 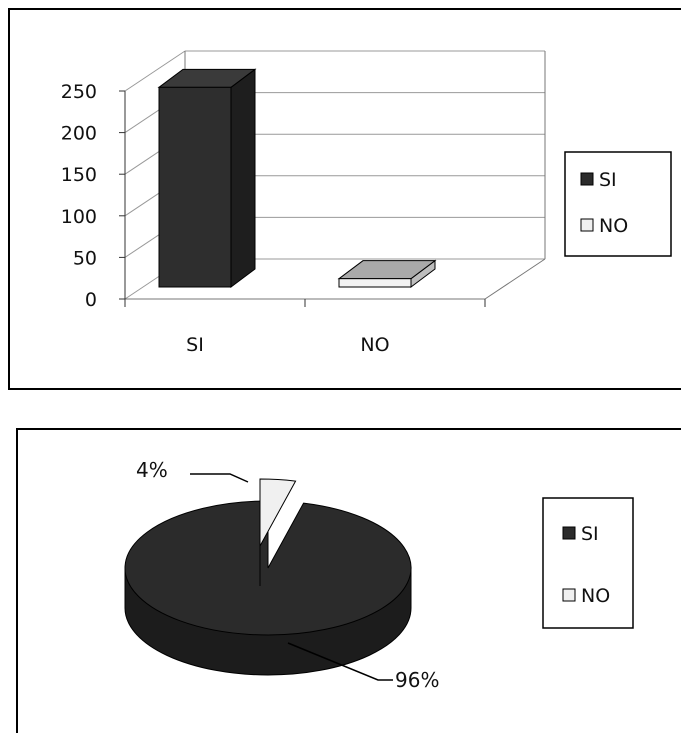 I want to click on pie-slice-si, so click(x=268, y=588).